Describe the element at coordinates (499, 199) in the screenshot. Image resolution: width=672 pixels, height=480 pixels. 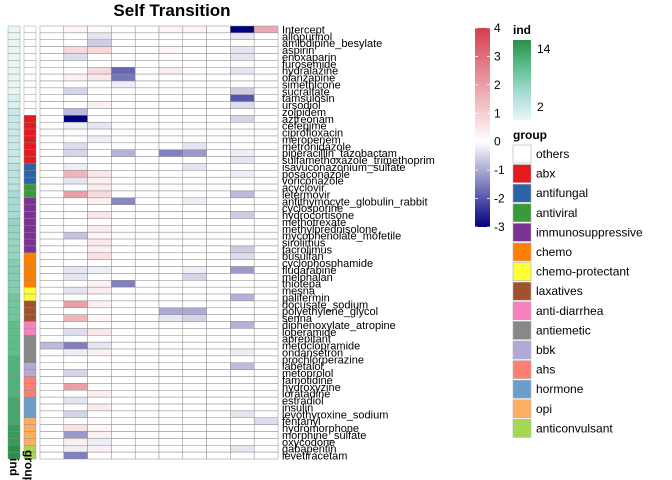
I see `color-scale-tick-label: -2` at that location.